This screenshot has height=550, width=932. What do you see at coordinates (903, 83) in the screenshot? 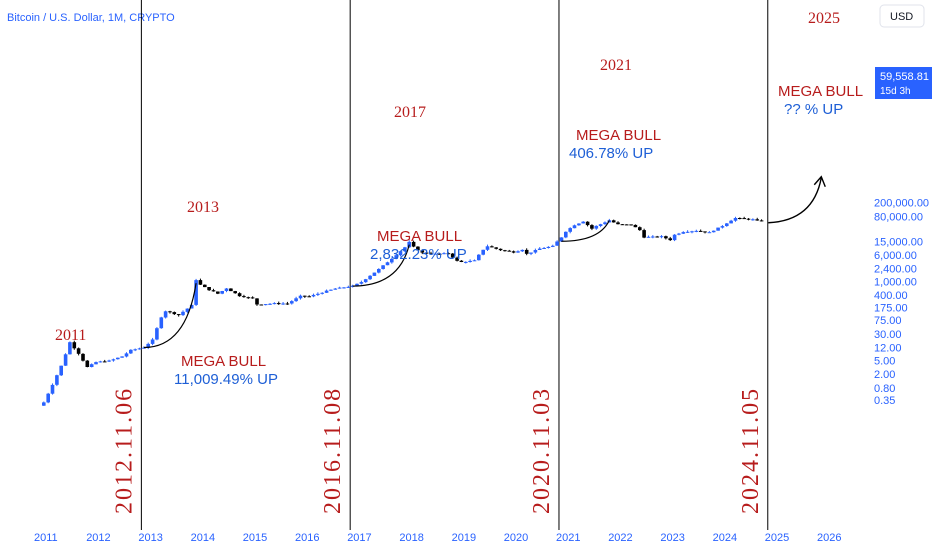
I see `price-tag: 59,558.81 15d 3h` at bounding box center [903, 83].